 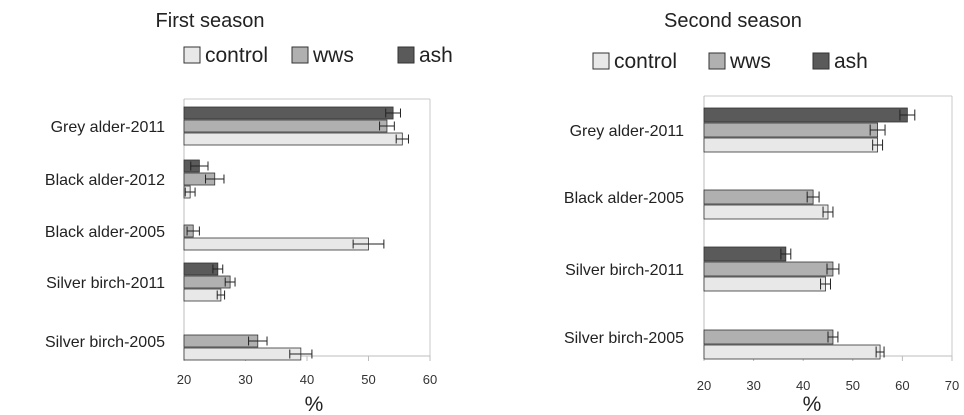 What do you see at coordinates (601, 61) in the screenshot?
I see `chart2-legend-swatch-control` at bounding box center [601, 61].